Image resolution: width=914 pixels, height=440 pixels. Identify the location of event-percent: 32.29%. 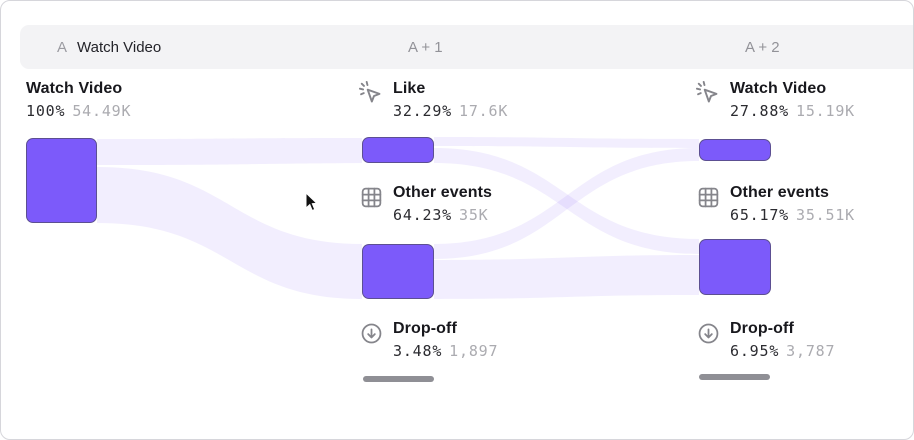
(422, 111).